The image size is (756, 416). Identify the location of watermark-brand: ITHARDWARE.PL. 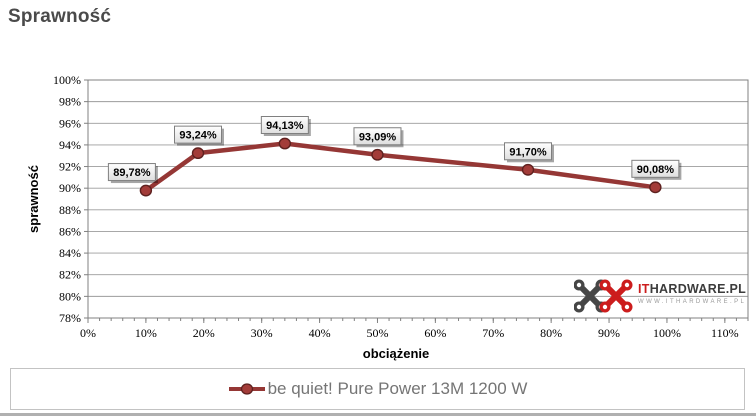
(692, 289).